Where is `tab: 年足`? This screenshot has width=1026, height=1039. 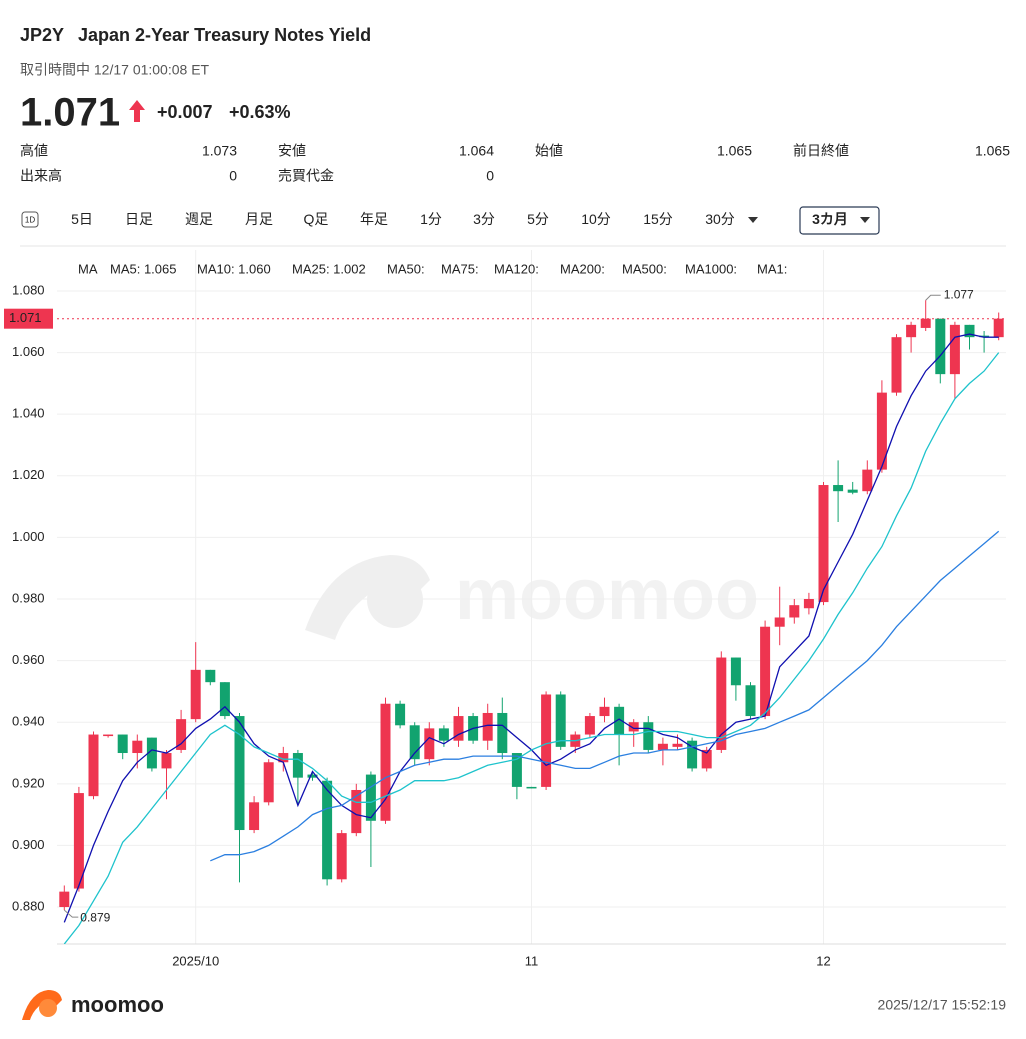
tab: 年足 is located at coordinates (374, 219).